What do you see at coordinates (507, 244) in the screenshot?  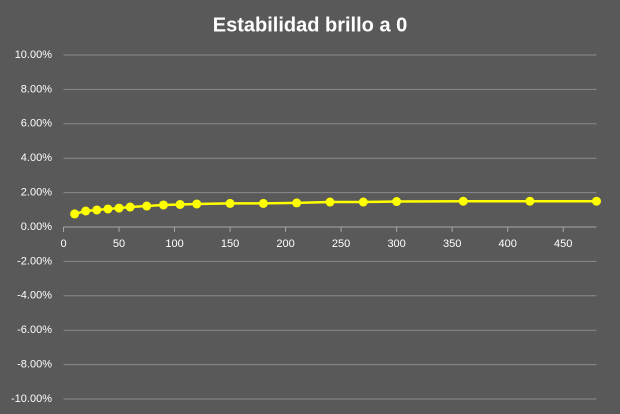 I see `x-tick-label: 400` at bounding box center [507, 244].